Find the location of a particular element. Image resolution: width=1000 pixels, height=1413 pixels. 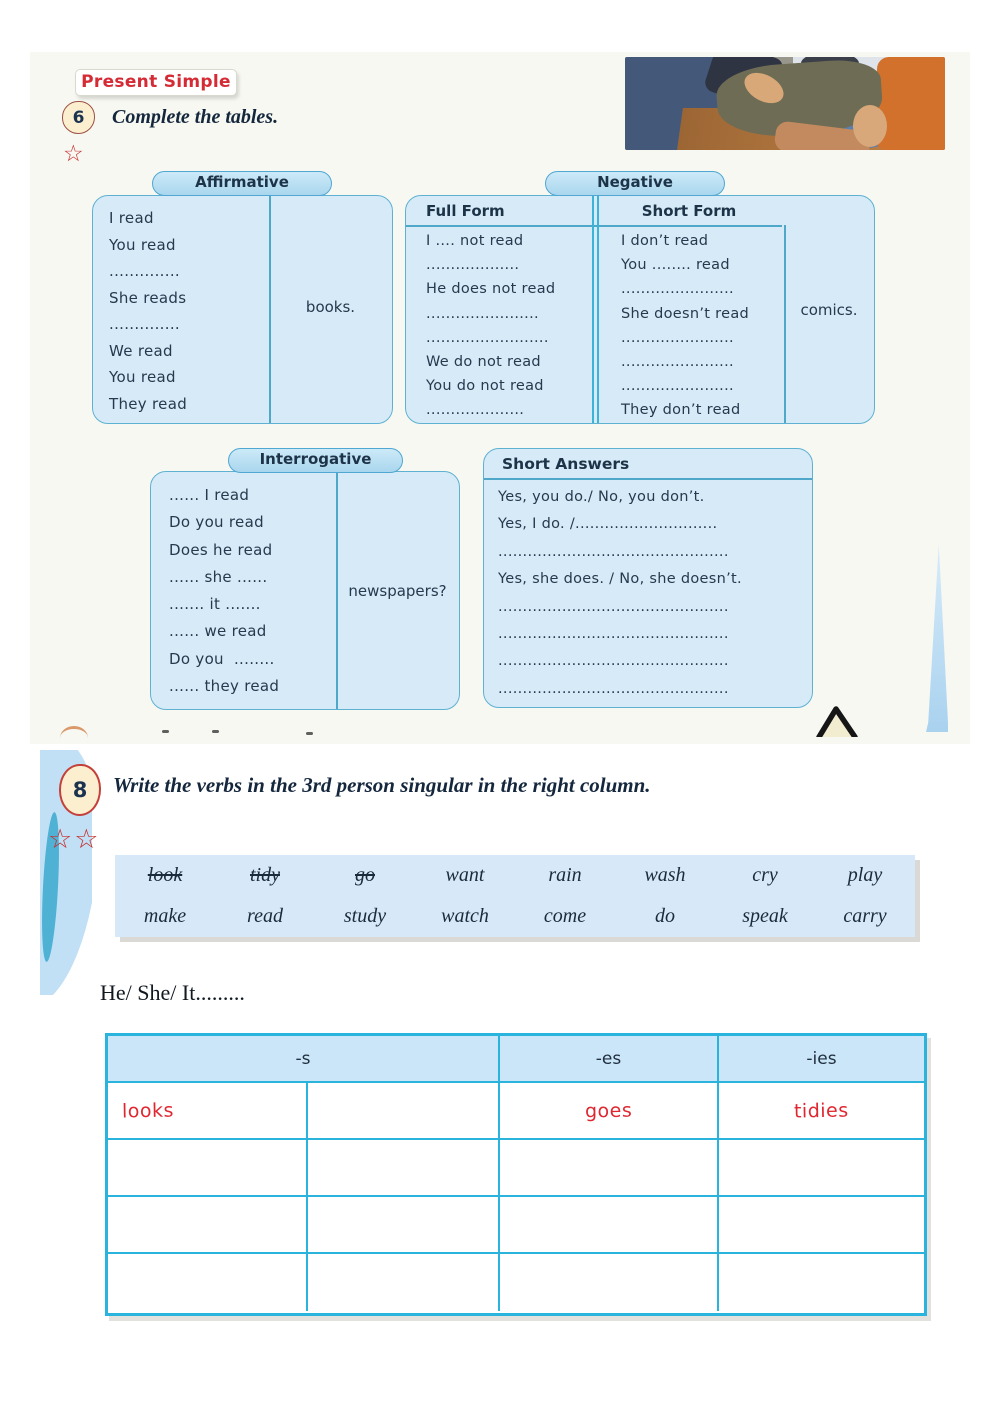

word-bank-item: wash is located at coordinates (665, 875).